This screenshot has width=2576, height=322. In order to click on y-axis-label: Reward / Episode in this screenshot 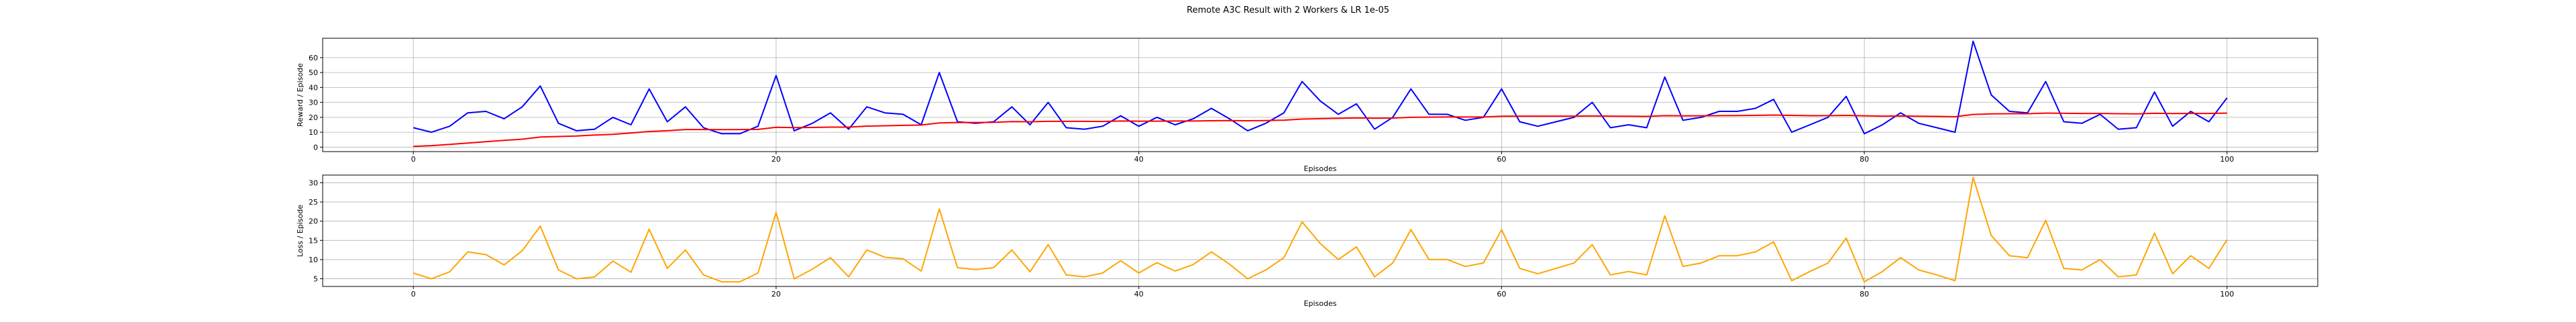, I will do `click(300, 95)`.